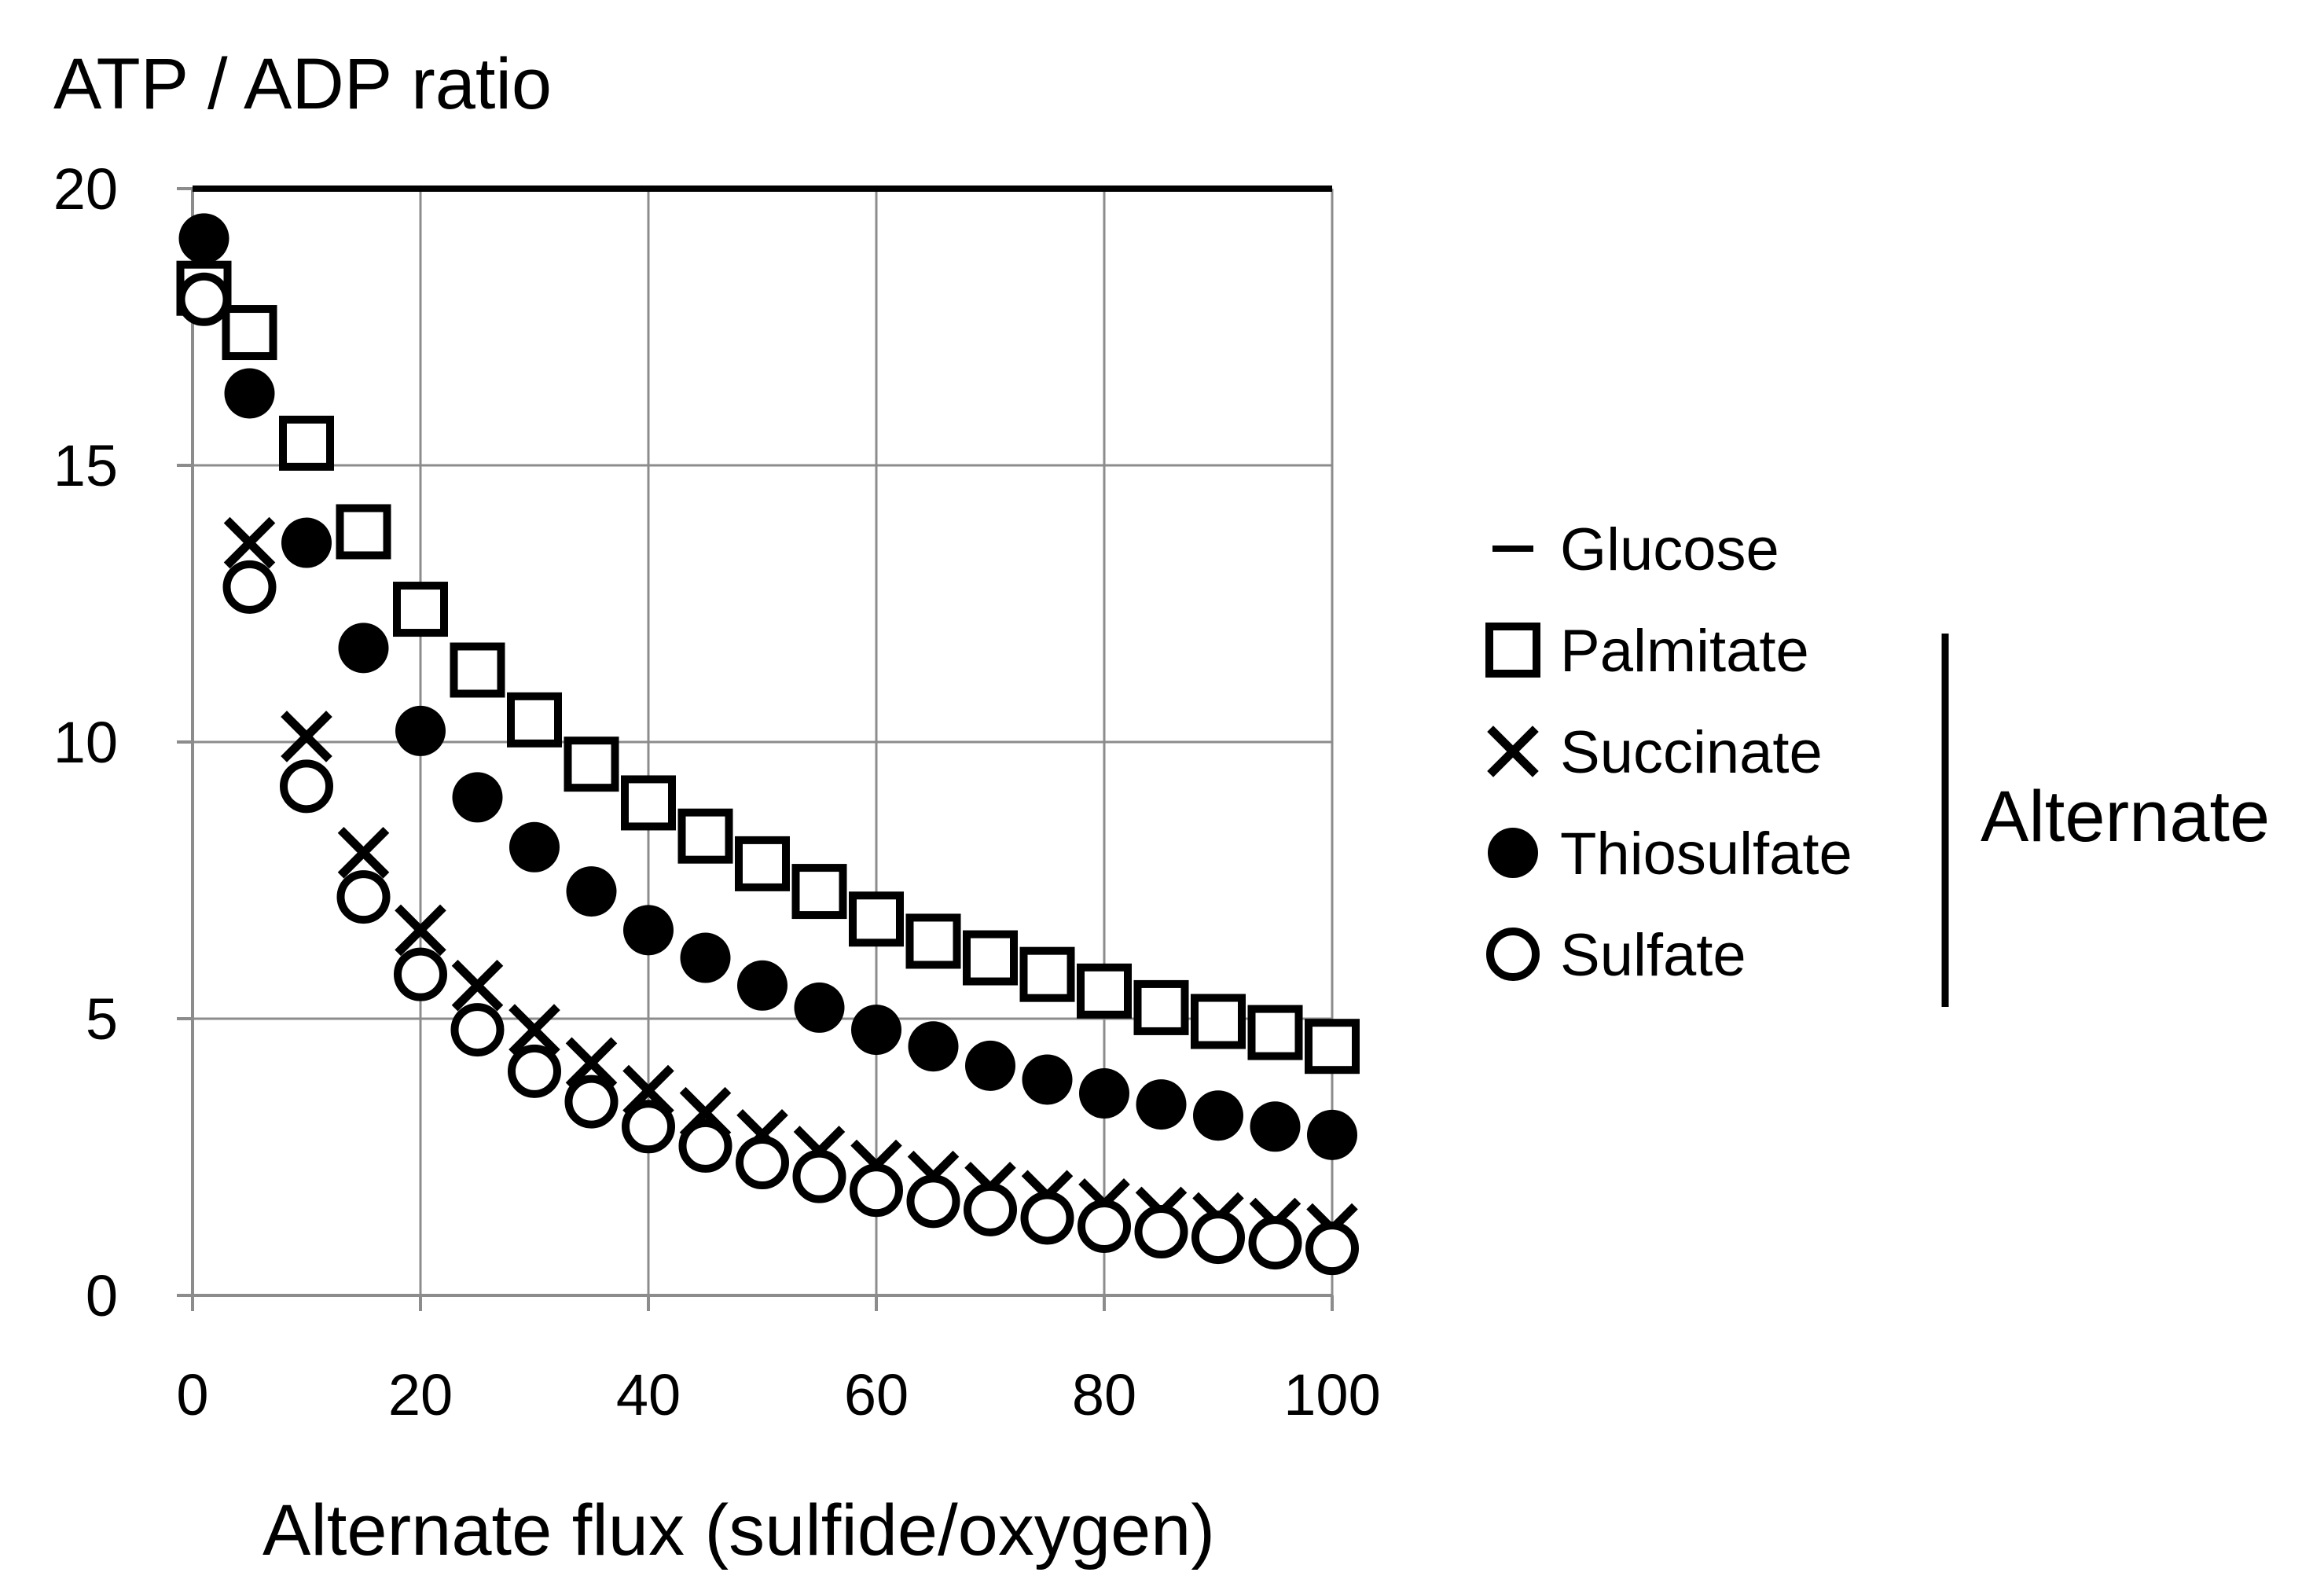 The width and height of the screenshot is (2324, 1587). Describe the element at coordinates (2125, 817) in the screenshot. I see `legend-group-label: Alternate` at that location.